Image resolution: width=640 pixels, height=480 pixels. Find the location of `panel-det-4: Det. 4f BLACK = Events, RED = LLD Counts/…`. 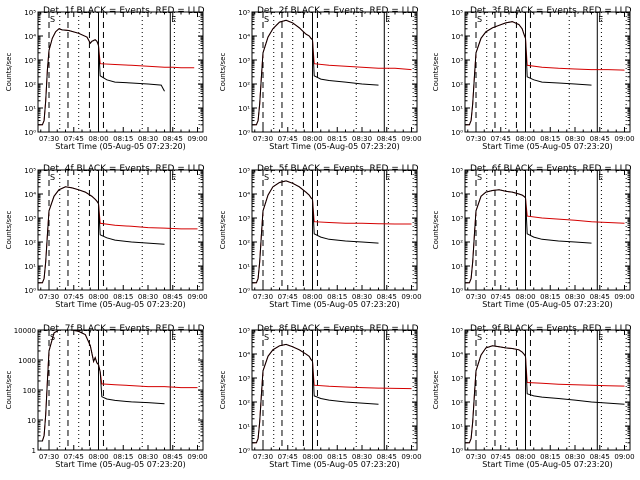

panel-det-4: Det. 4f BLACK = Events, RED = LLD Counts/… is located at coordinates (106, 236).